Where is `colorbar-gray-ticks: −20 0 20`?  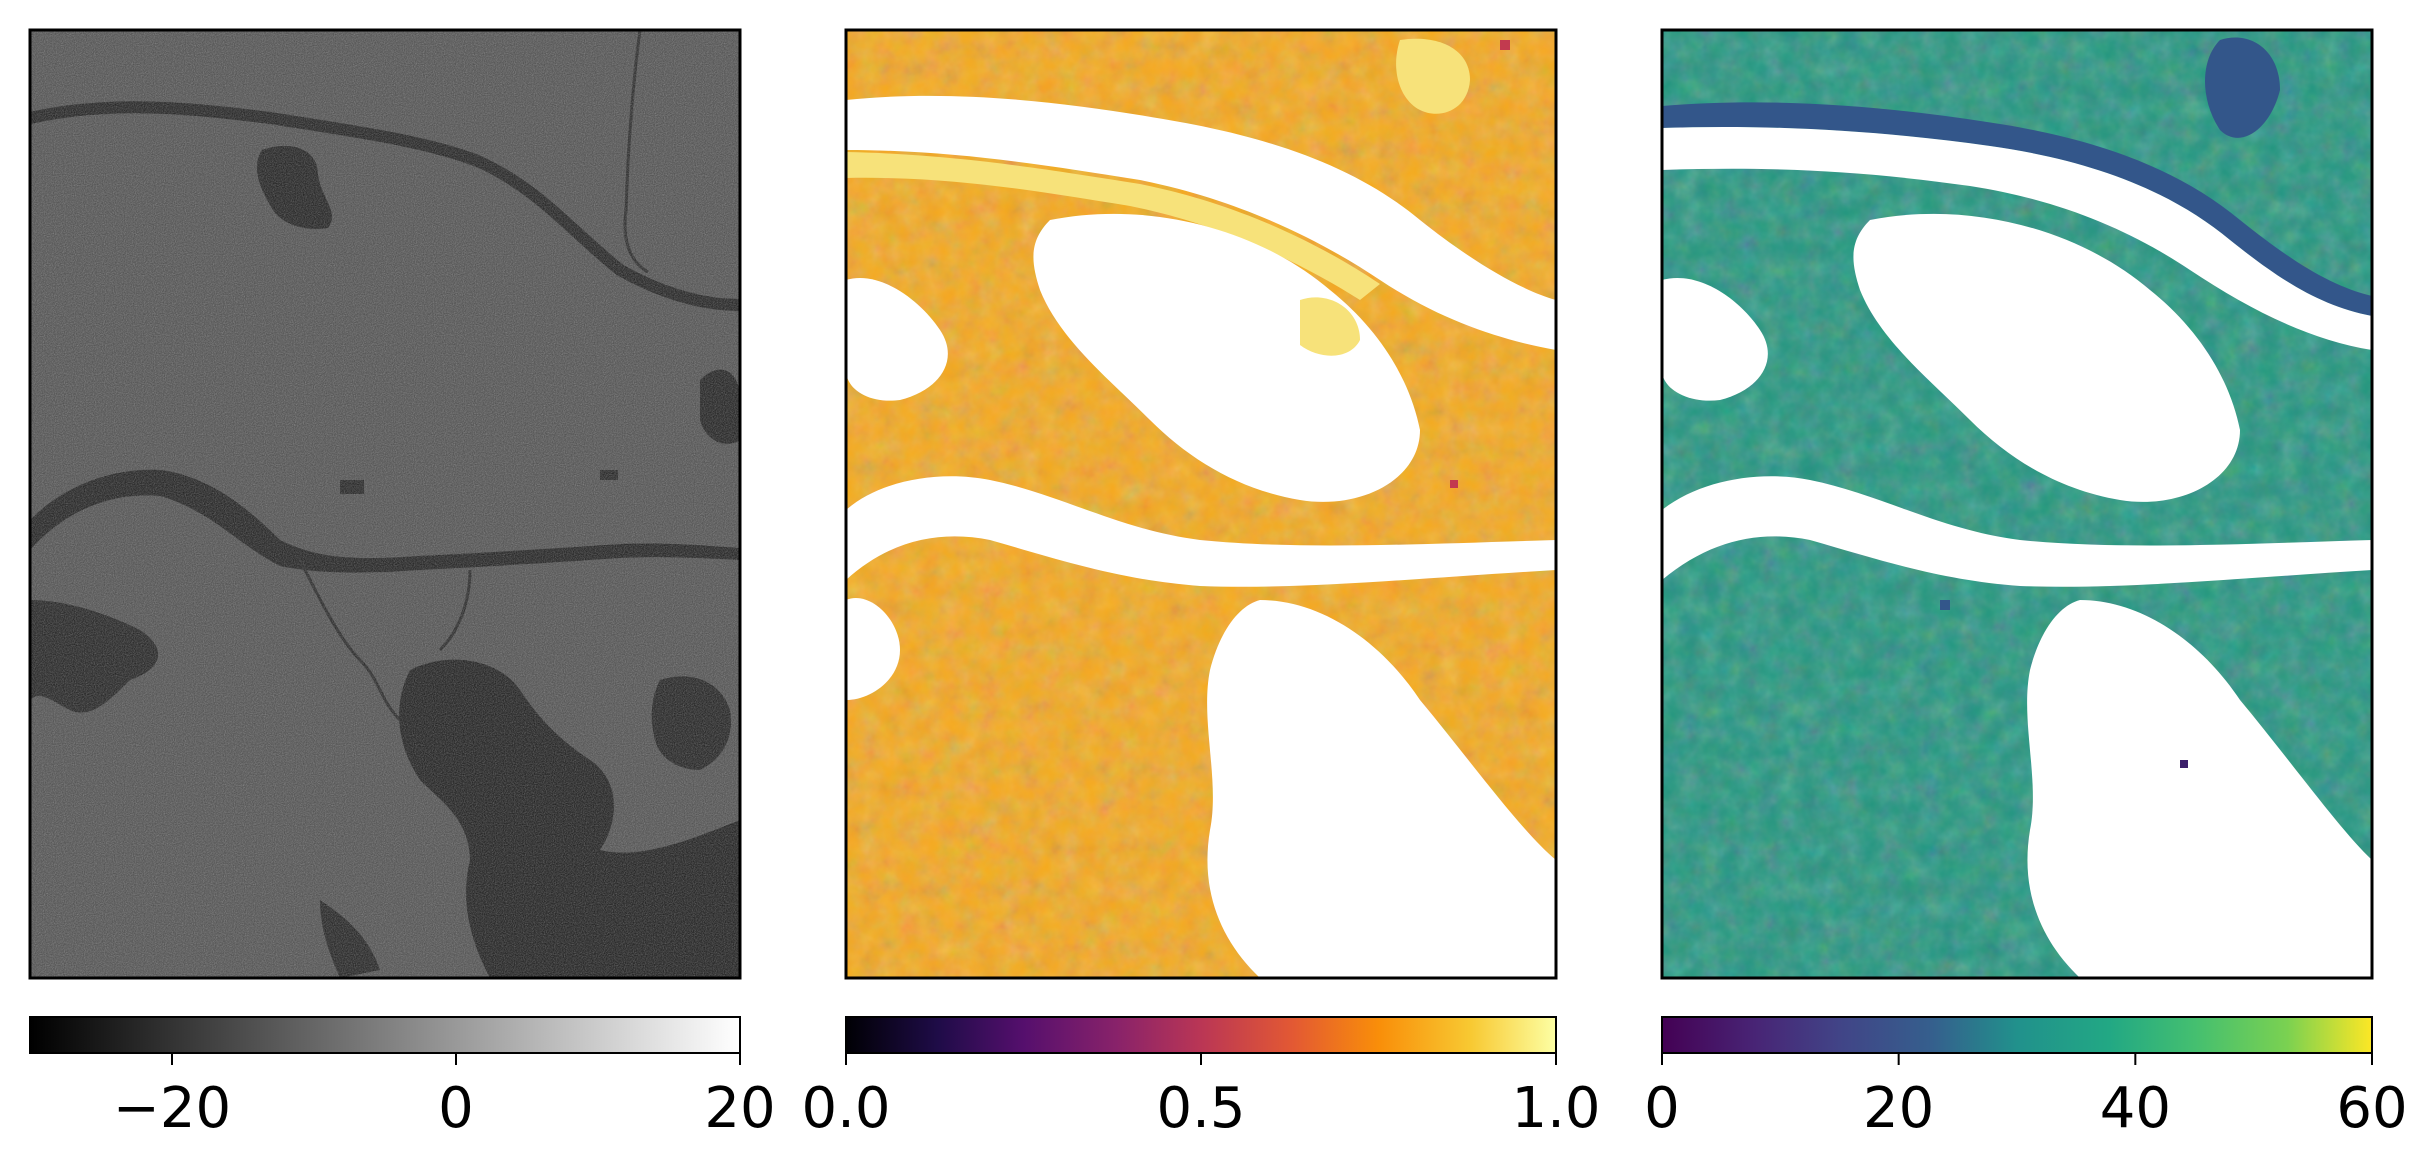
colorbar-gray-ticks: −20 0 20 is located at coordinates (444, 1097).